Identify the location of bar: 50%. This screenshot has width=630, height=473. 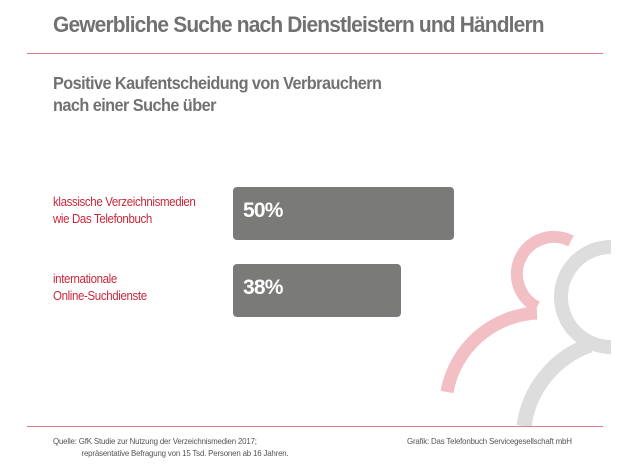
(343, 213).